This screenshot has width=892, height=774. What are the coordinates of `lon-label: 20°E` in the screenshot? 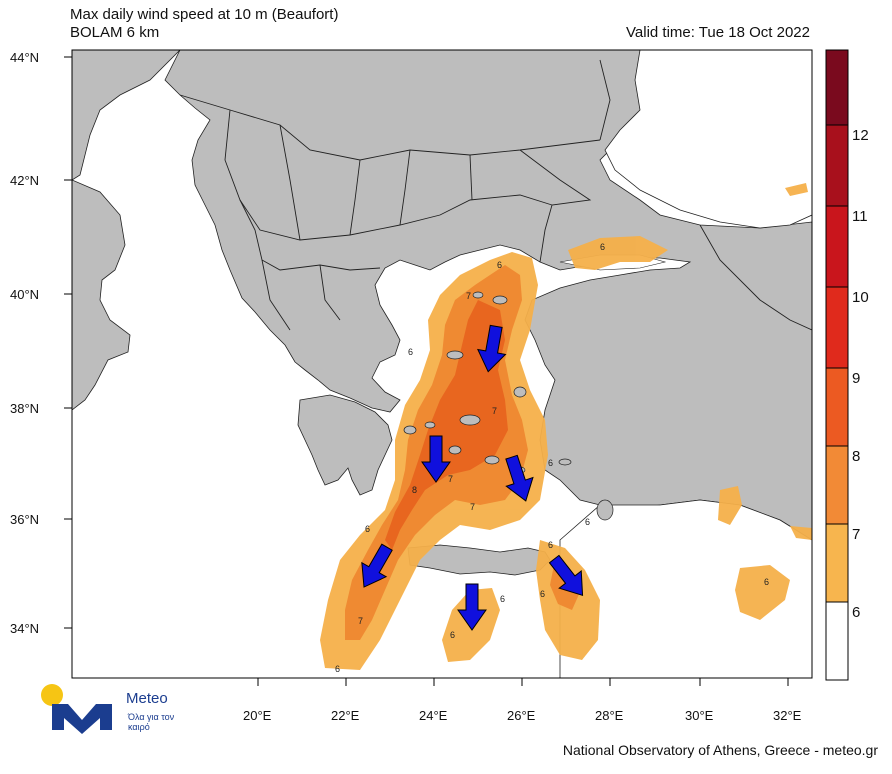 It's located at (257, 715).